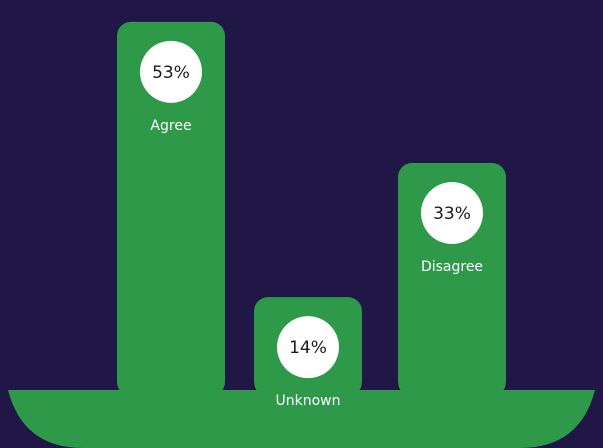 This screenshot has width=603, height=448. I want to click on value-bubble-unknown, so click(308, 347).